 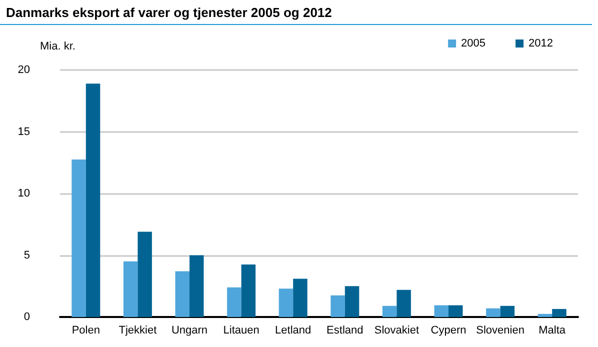 I want to click on y-tick-label: 15, so click(x=24, y=132).